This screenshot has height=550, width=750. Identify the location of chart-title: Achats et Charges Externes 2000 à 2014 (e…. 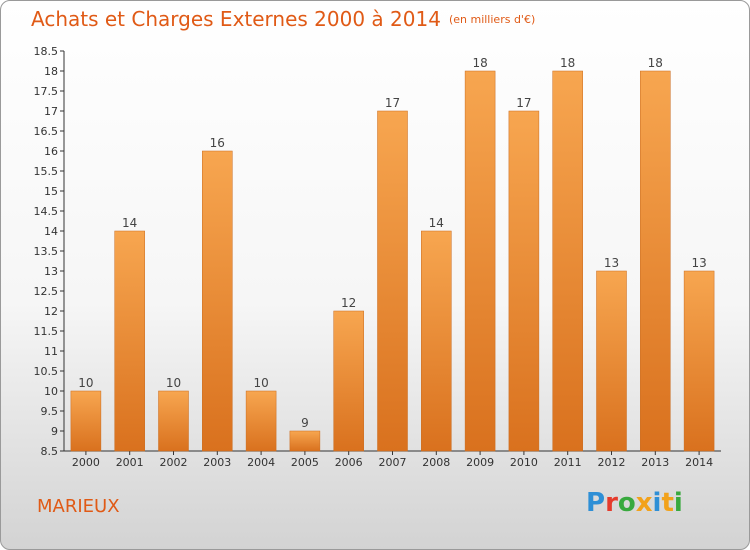
(283, 19).